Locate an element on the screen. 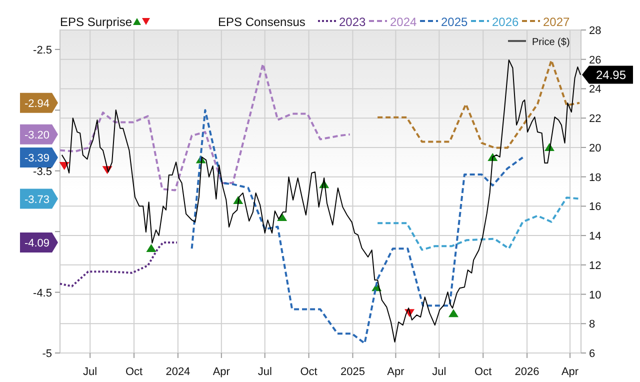  y-tick-label: -4.5 is located at coordinates (42, 293).